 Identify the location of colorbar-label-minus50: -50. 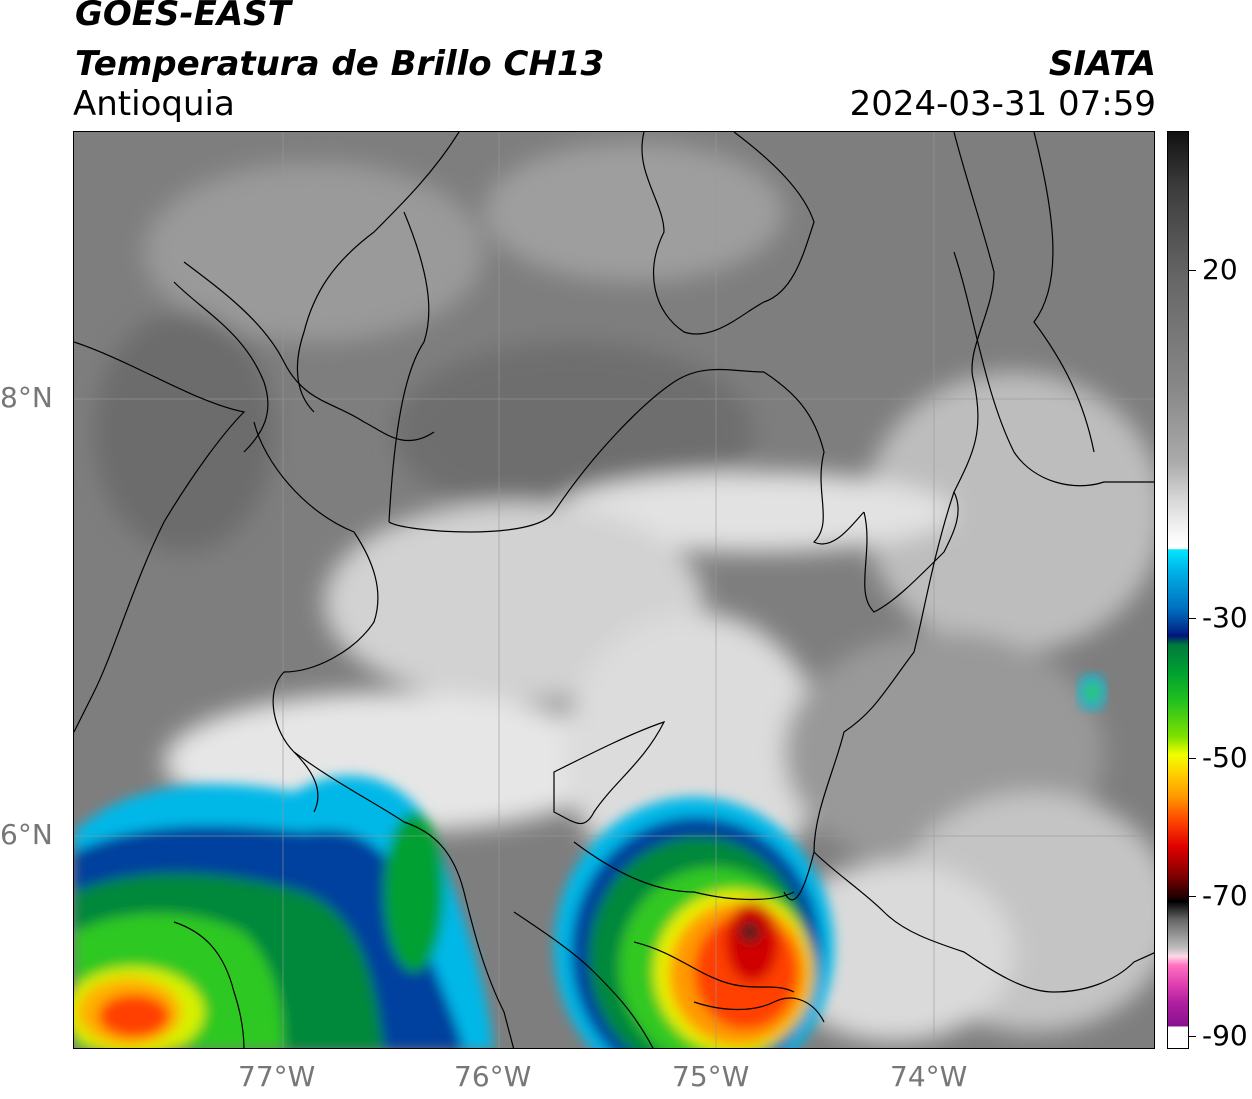
(1225, 757).